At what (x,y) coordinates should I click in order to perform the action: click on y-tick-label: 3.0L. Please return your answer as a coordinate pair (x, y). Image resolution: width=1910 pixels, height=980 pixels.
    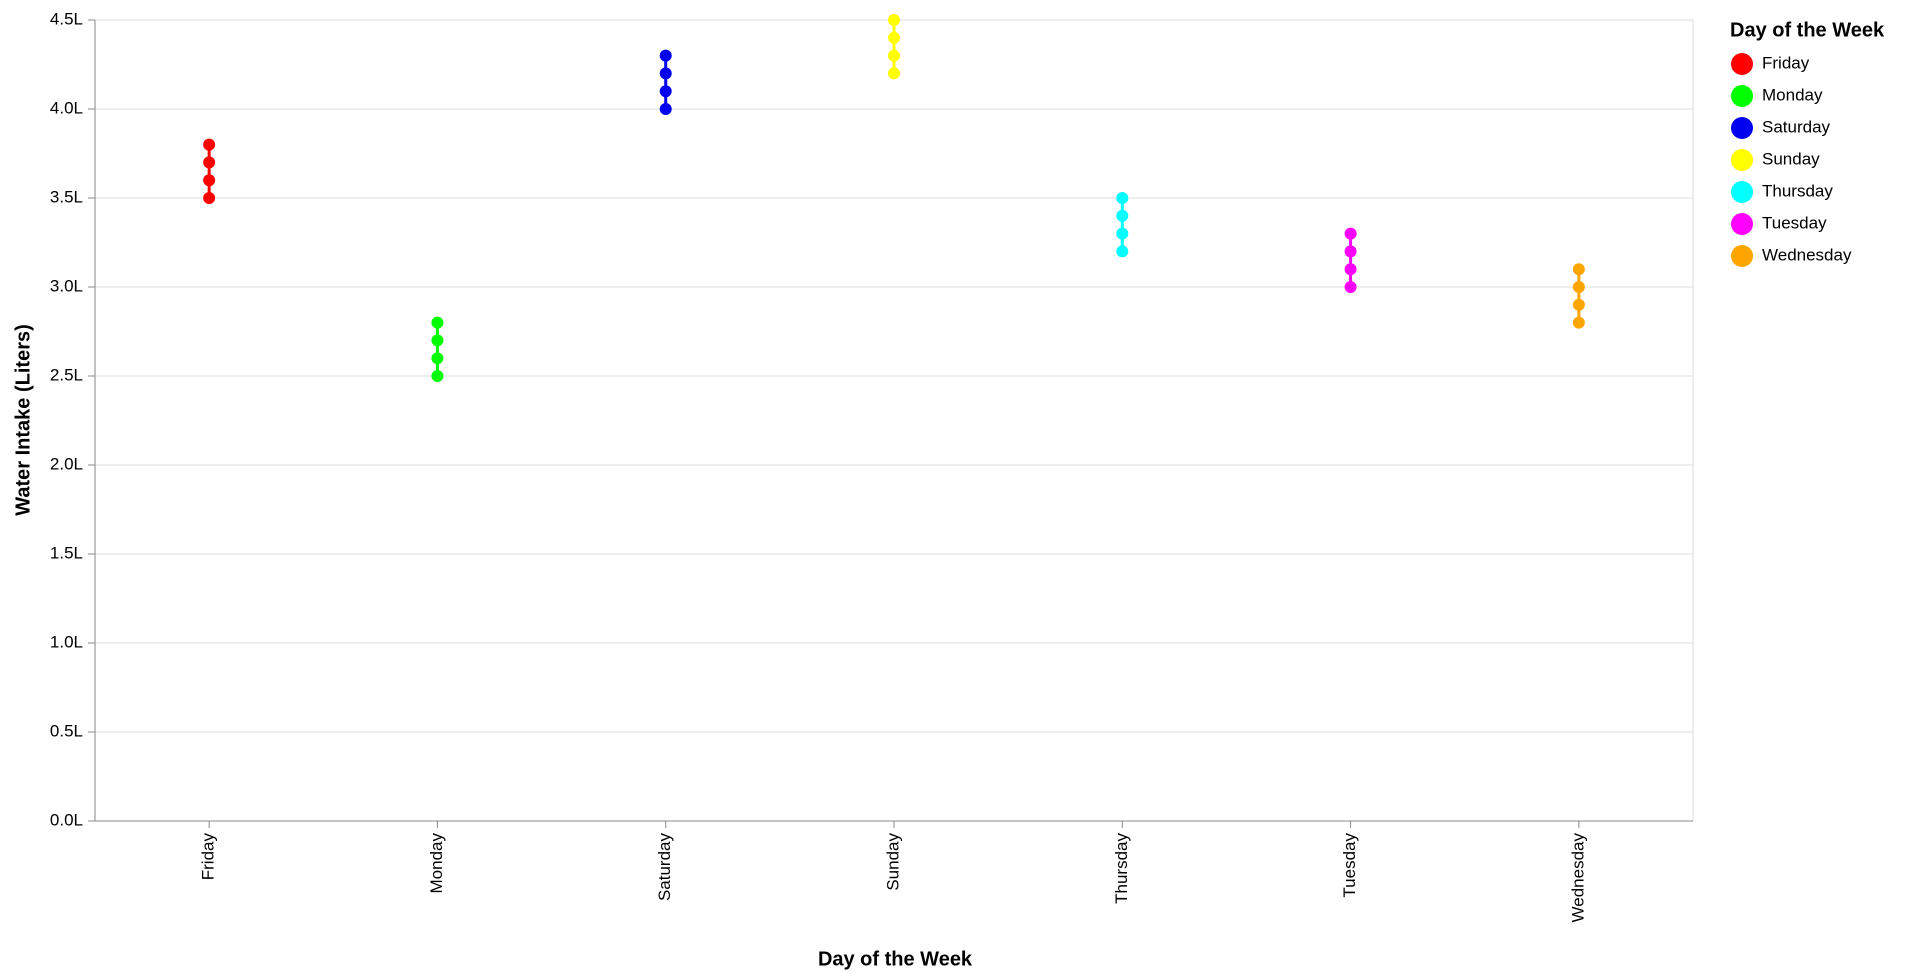
    Looking at the image, I should click on (66, 285).